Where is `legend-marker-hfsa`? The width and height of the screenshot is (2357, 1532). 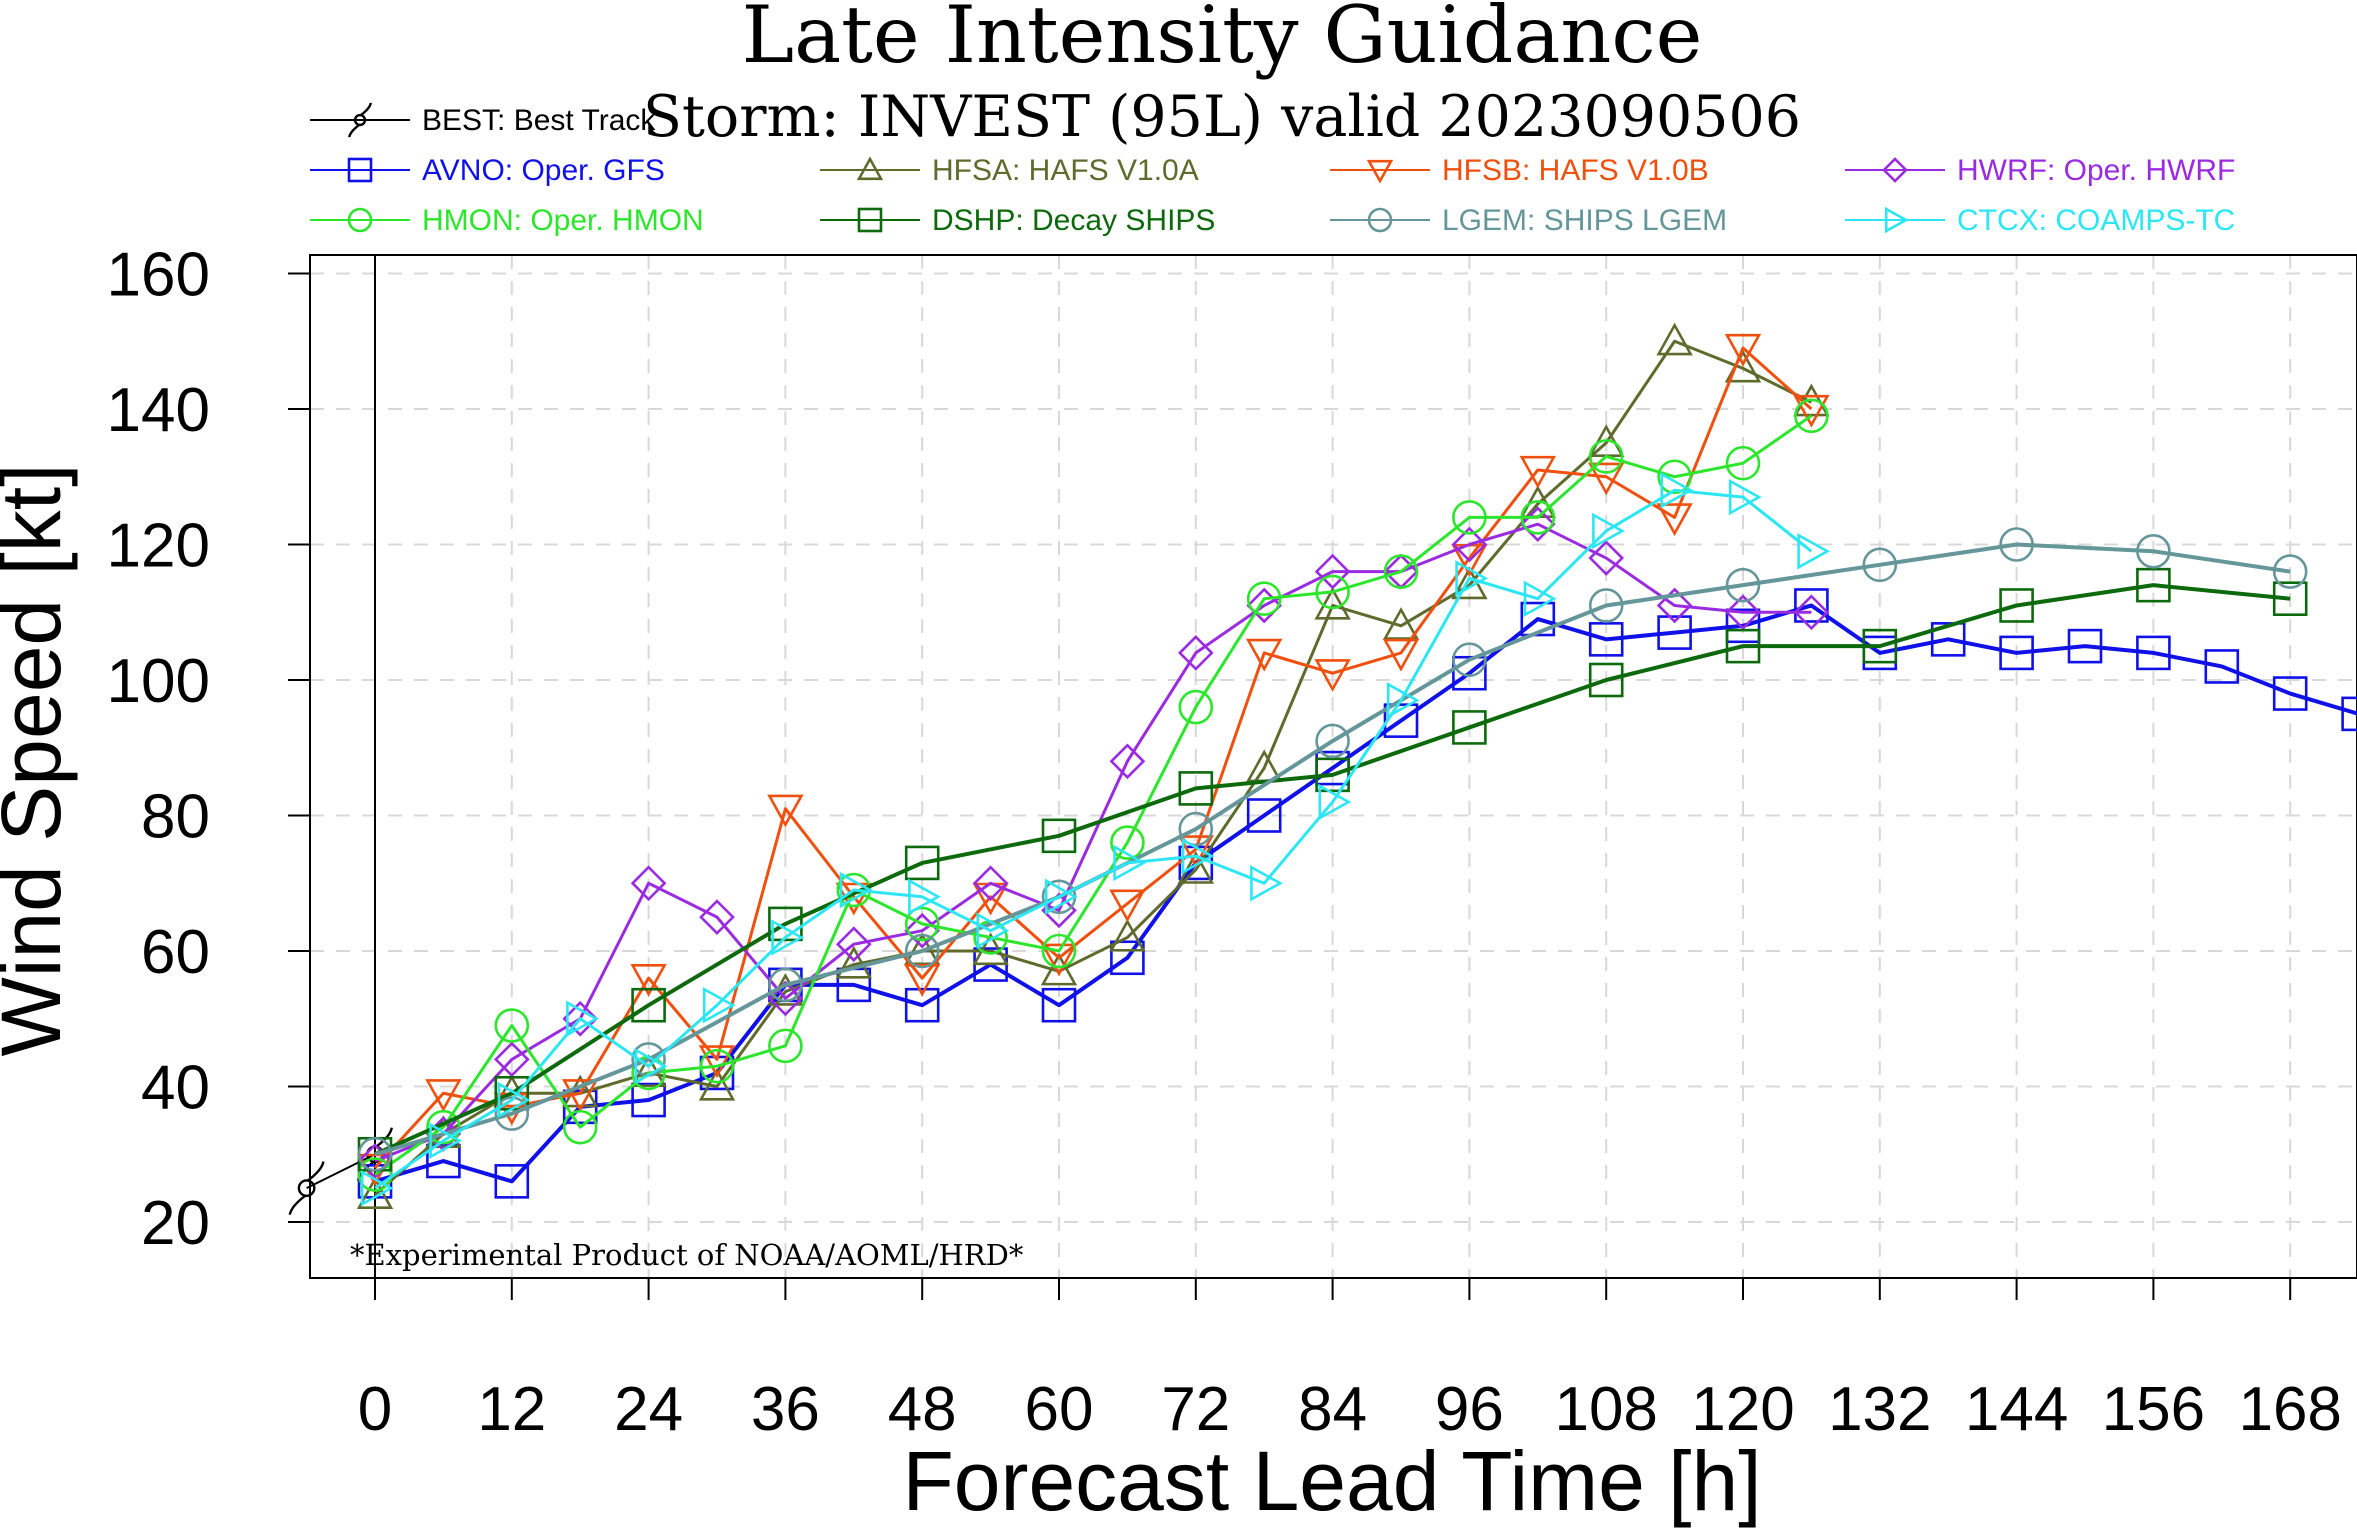 legend-marker-hfsa is located at coordinates (870, 168).